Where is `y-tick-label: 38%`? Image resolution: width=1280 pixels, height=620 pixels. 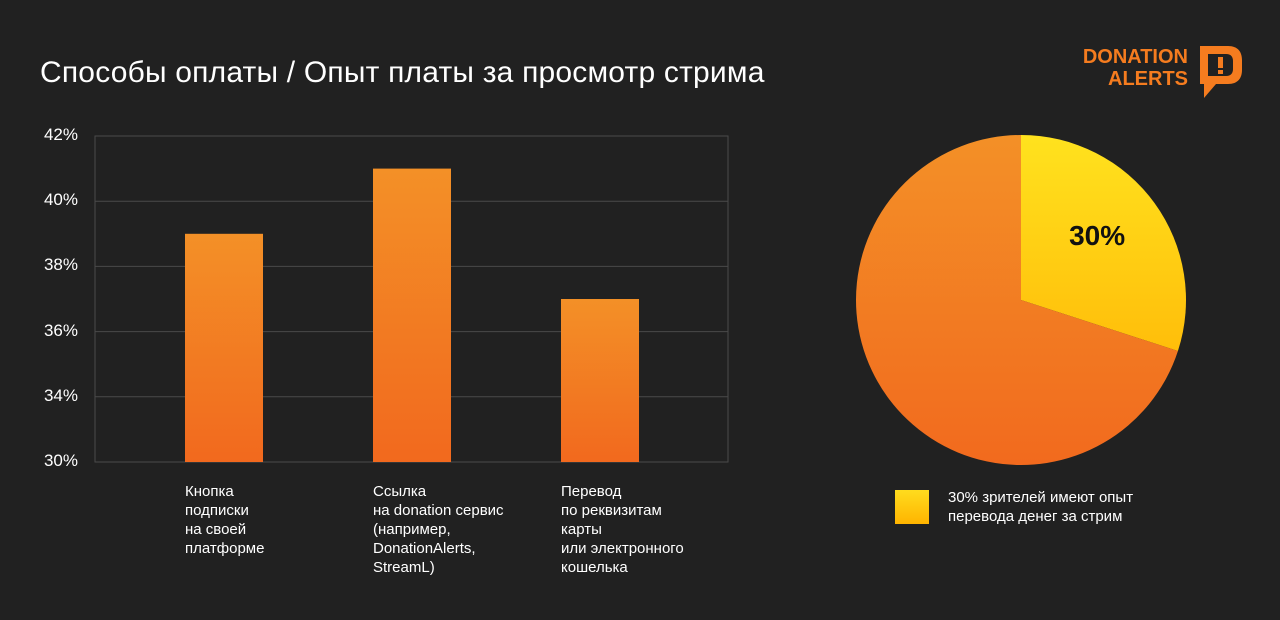
y-tick-label: 38% is located at coordinates (60, 265).